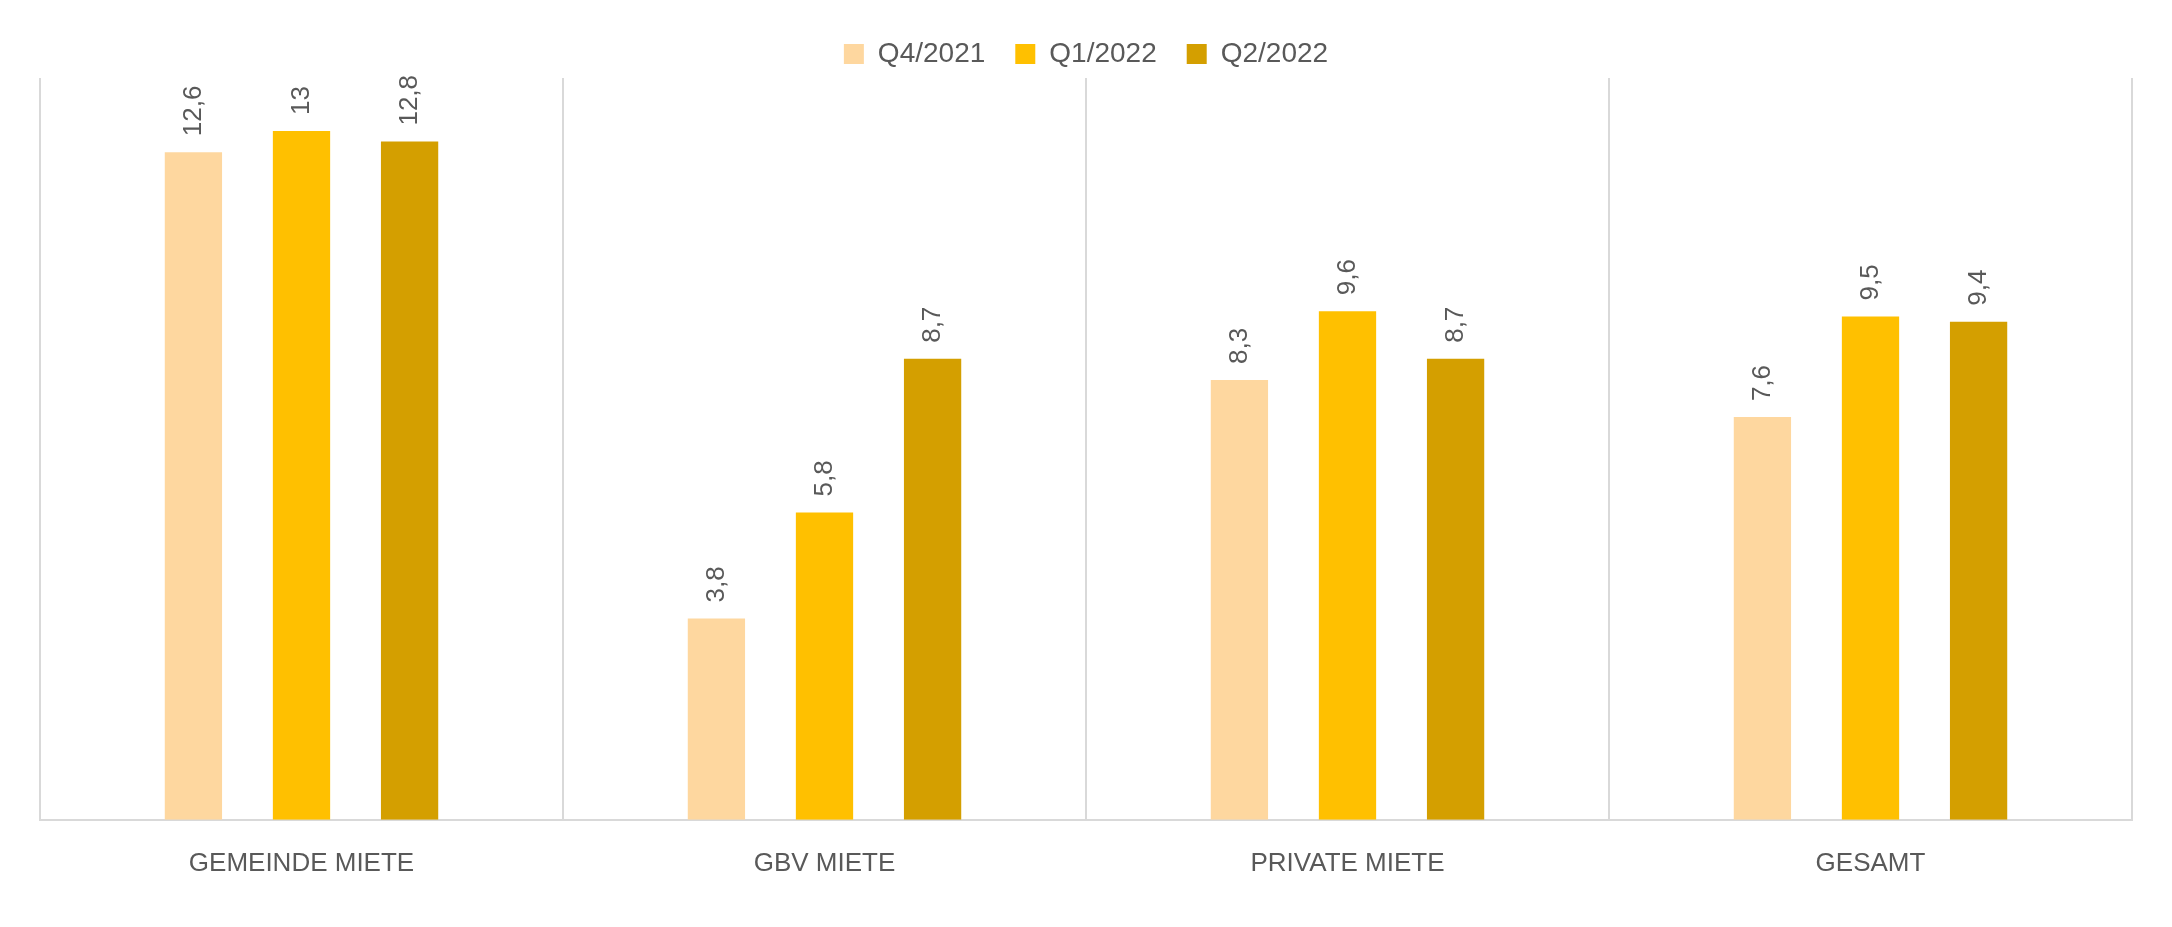 The height and width of the screenshot is (927, 2172). I want to click on legend-label: Q2/2022, so click(1274, 52).